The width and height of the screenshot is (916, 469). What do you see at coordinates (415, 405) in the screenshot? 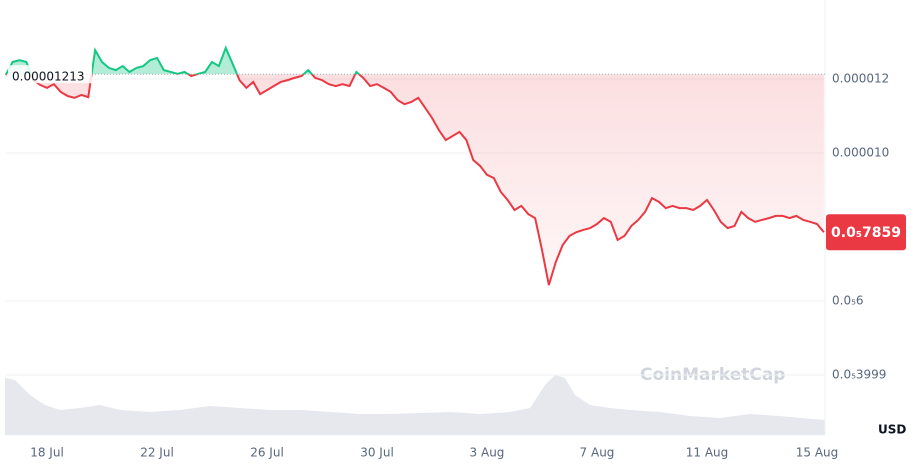
I see `volume-area` at bounding box center [415, 405].